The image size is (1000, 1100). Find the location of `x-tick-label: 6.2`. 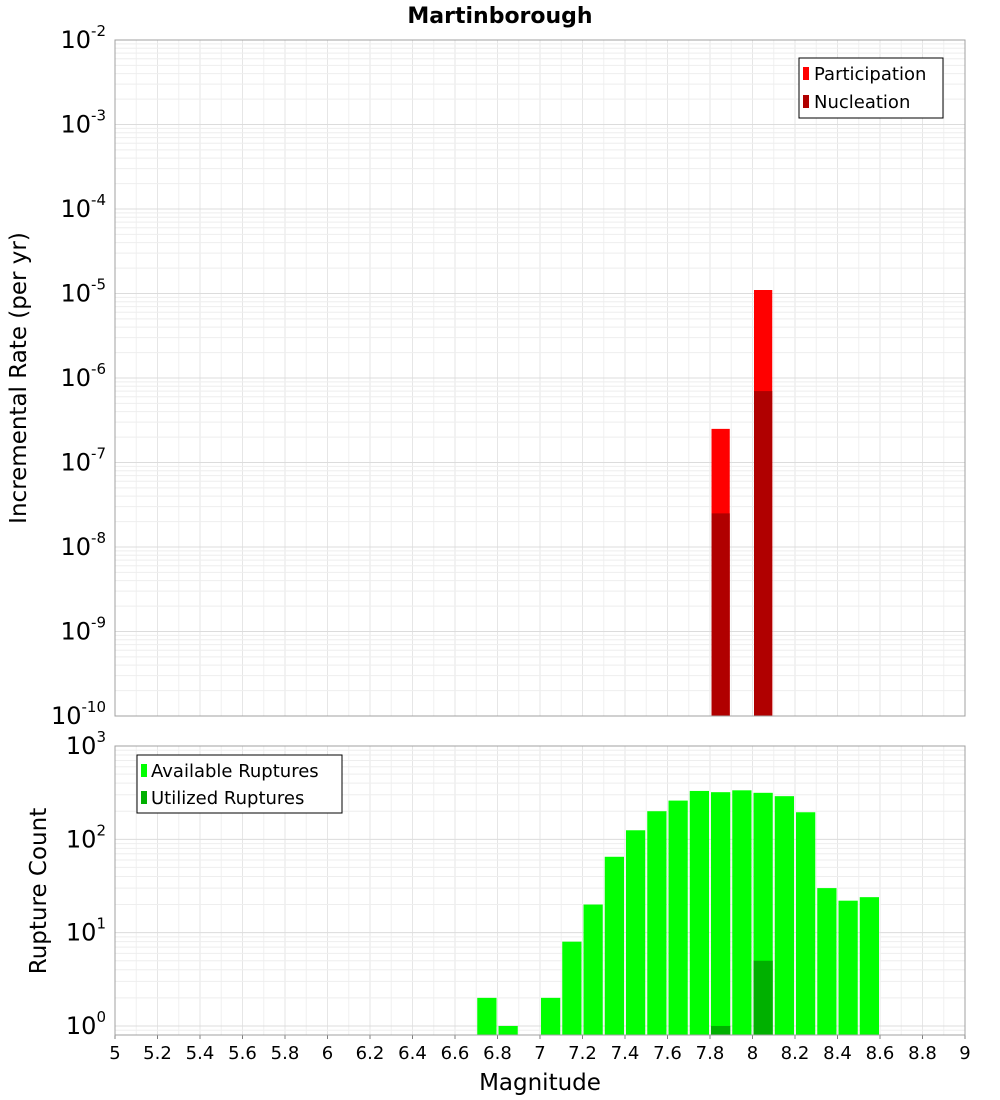

x-tick-label: 6.2 is located at coordinates (370, 1053).